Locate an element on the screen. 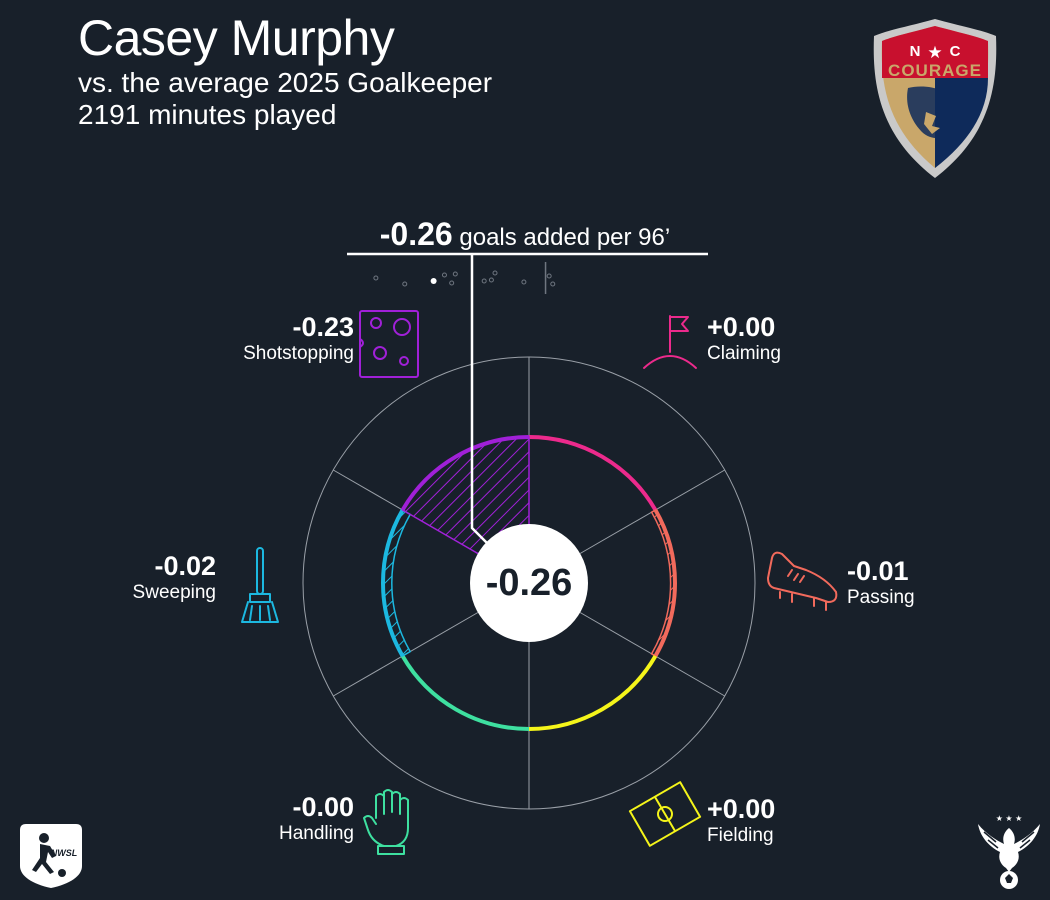 This screenshot has width=1050, height=900. cheese-outline is located at coordinates (389, 344).